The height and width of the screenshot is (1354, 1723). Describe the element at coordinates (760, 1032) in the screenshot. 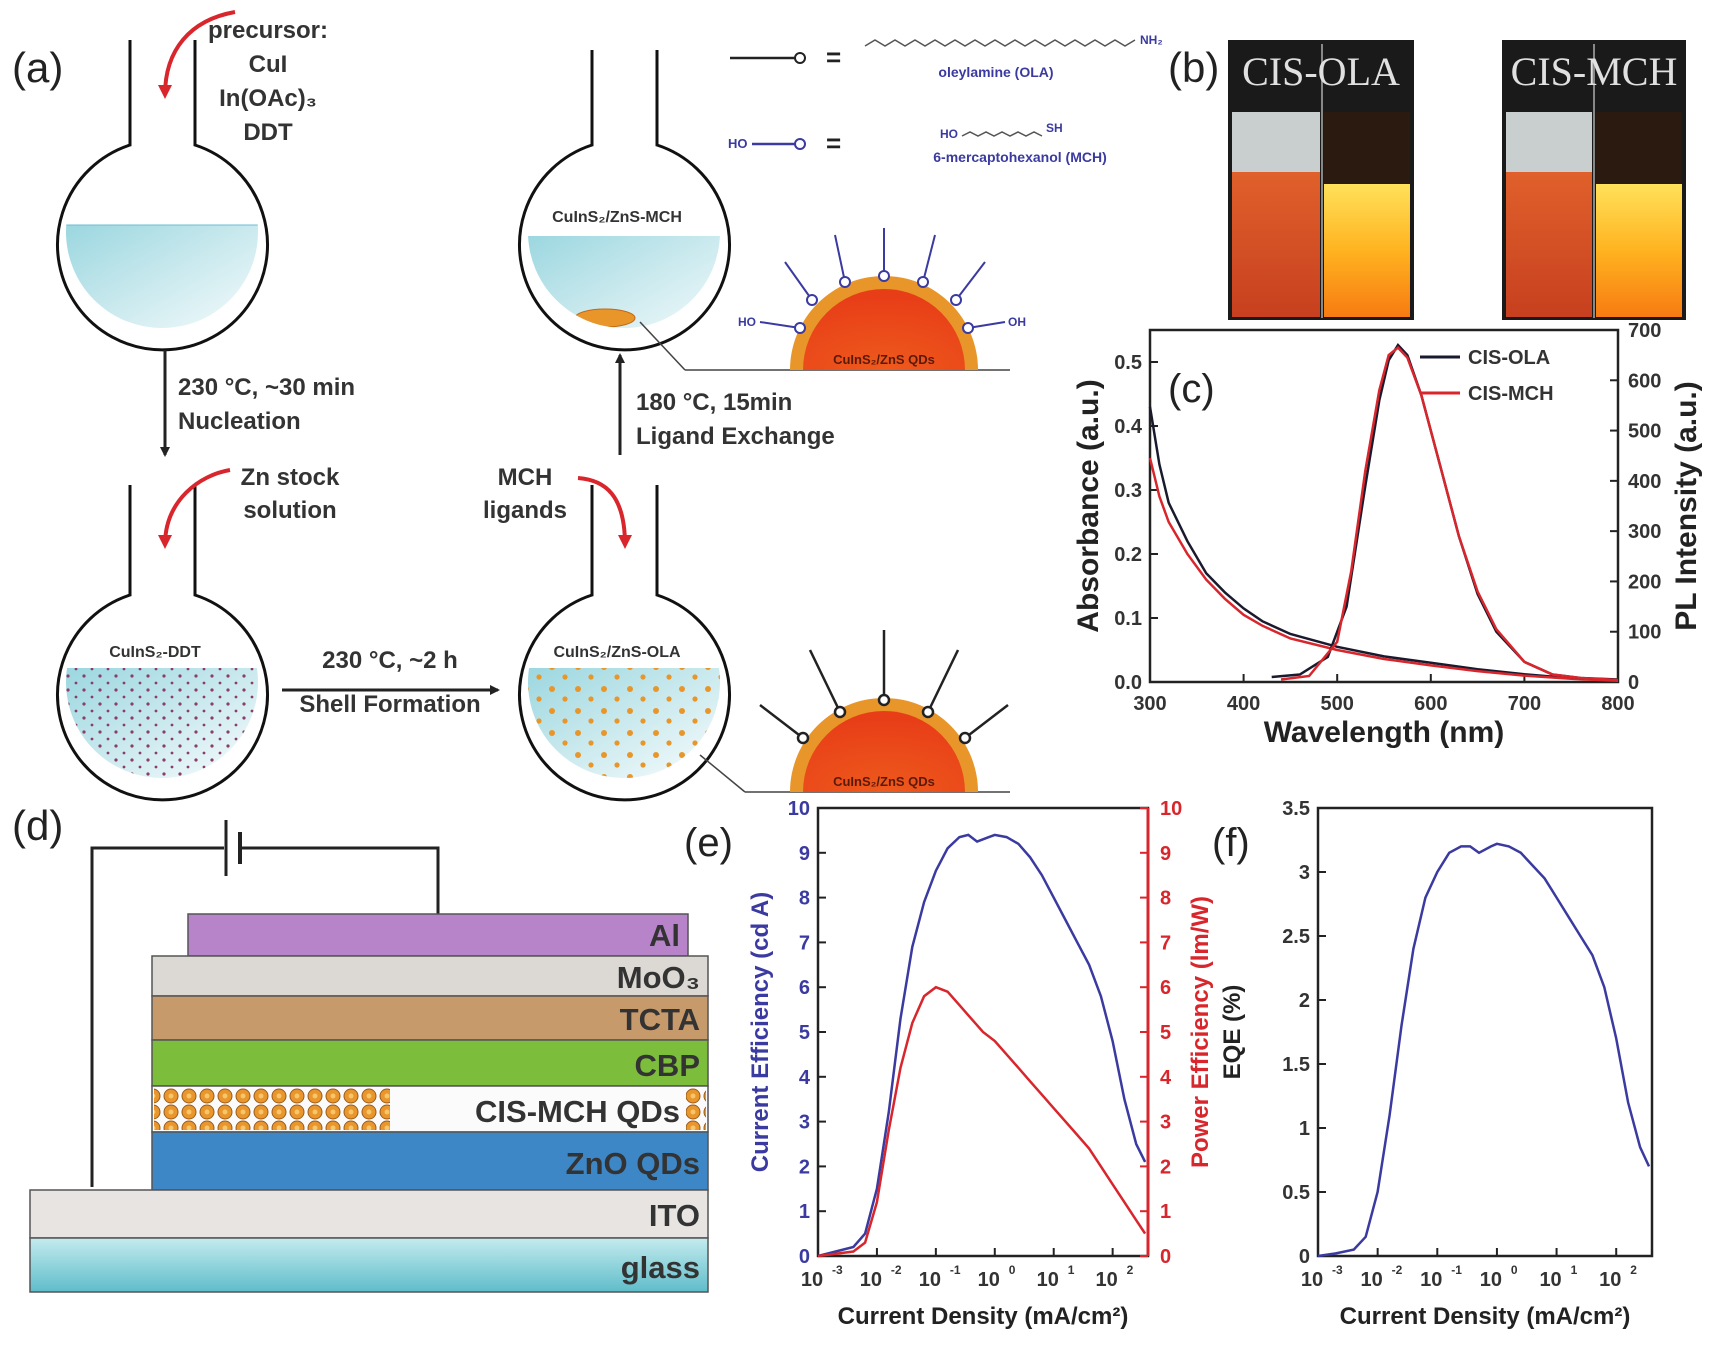

I see `chart-e-ylabel: Current Efficiency (cd A)` at that location.